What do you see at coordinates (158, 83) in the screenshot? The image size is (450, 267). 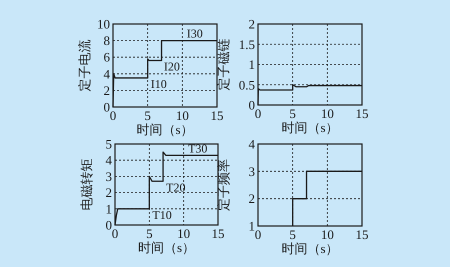 I see `annotation: I10` at bounding box center [158, 83].